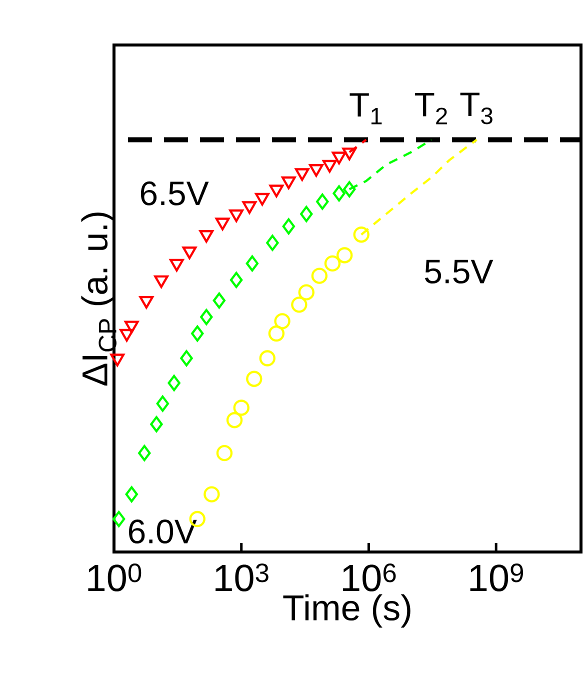 The height and width of the screenshot is (684, 586). Describe the element at coordinates (174, 193) in the screenshot. I see `series-label: 6.5V` at that location.